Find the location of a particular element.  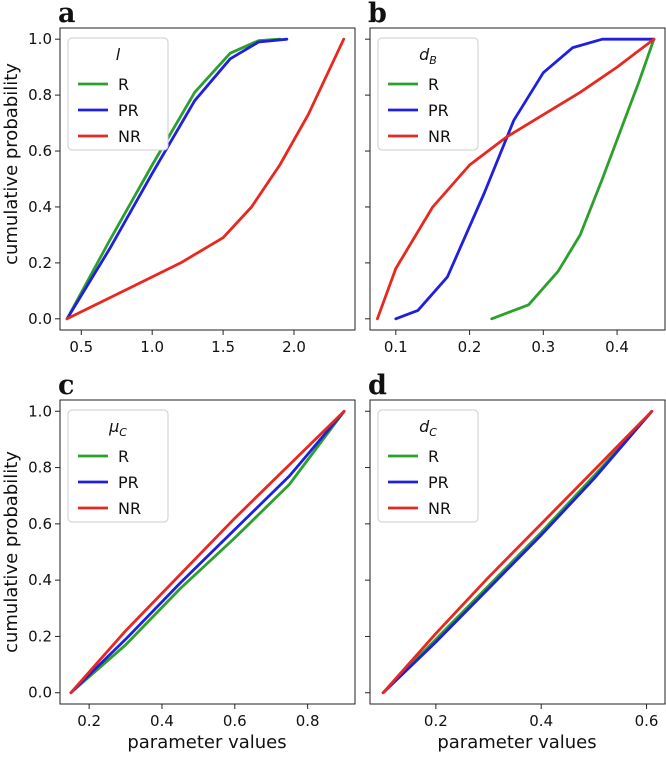

series-line-R is located at coordinates (573, 179).